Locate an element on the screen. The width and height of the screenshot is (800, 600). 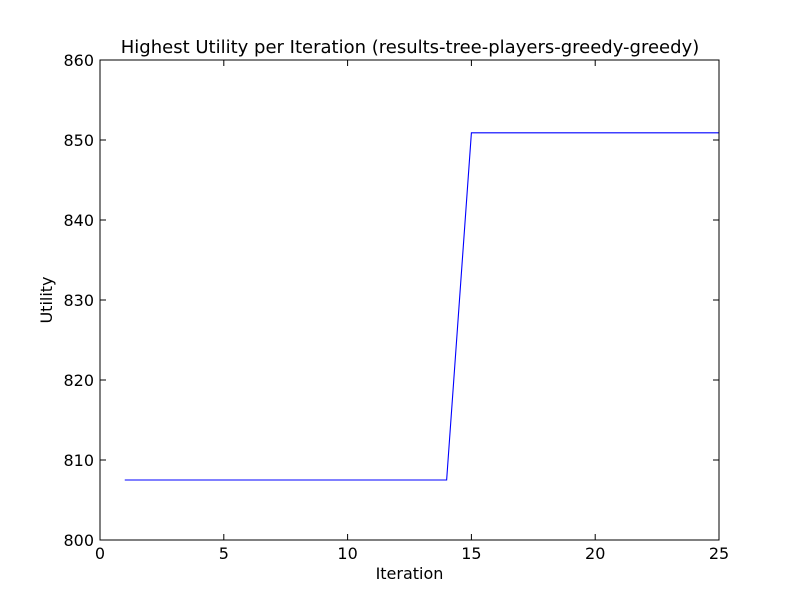
y-tick-label-6: 860 is located at coordinates (78, 60).